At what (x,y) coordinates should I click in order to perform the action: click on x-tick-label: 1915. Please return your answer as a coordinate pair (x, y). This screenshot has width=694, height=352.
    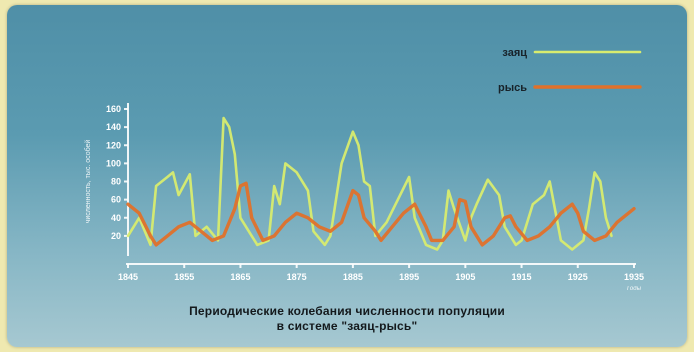
    Looking at the image, I should click on (522, 277).